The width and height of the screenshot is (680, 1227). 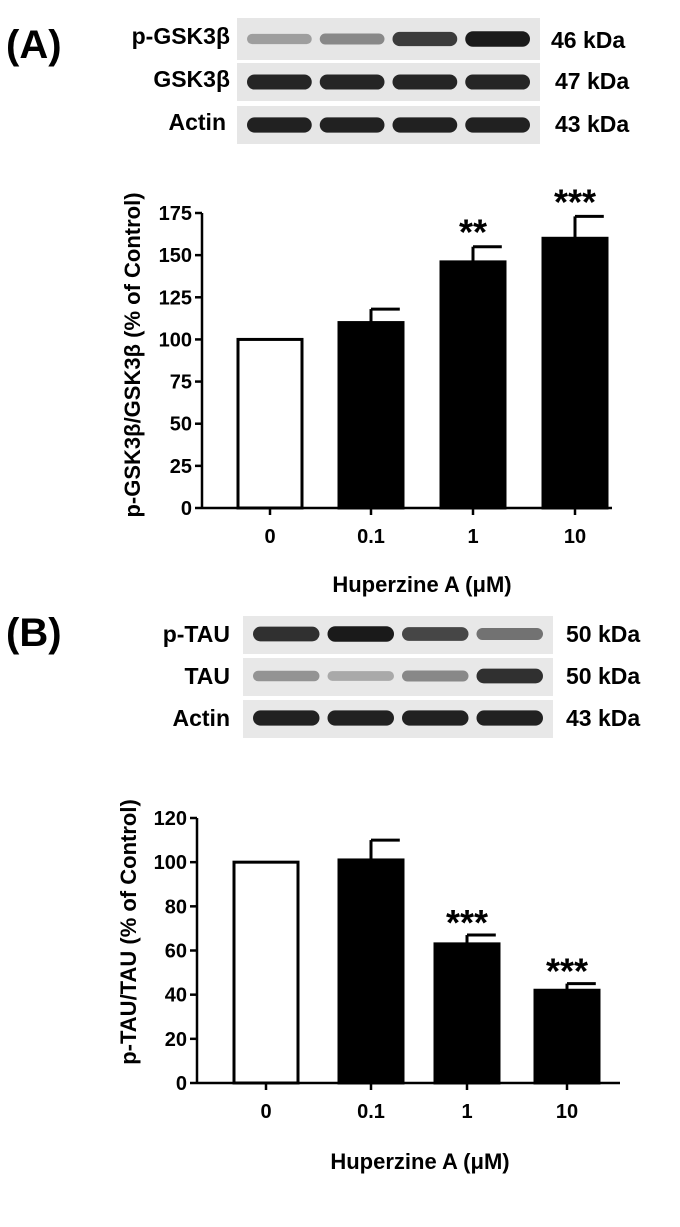 What do you see at coordinates (170, 819) in the screenshot?
I see `y-tick-label: 120` at bounding box center [170, 819].